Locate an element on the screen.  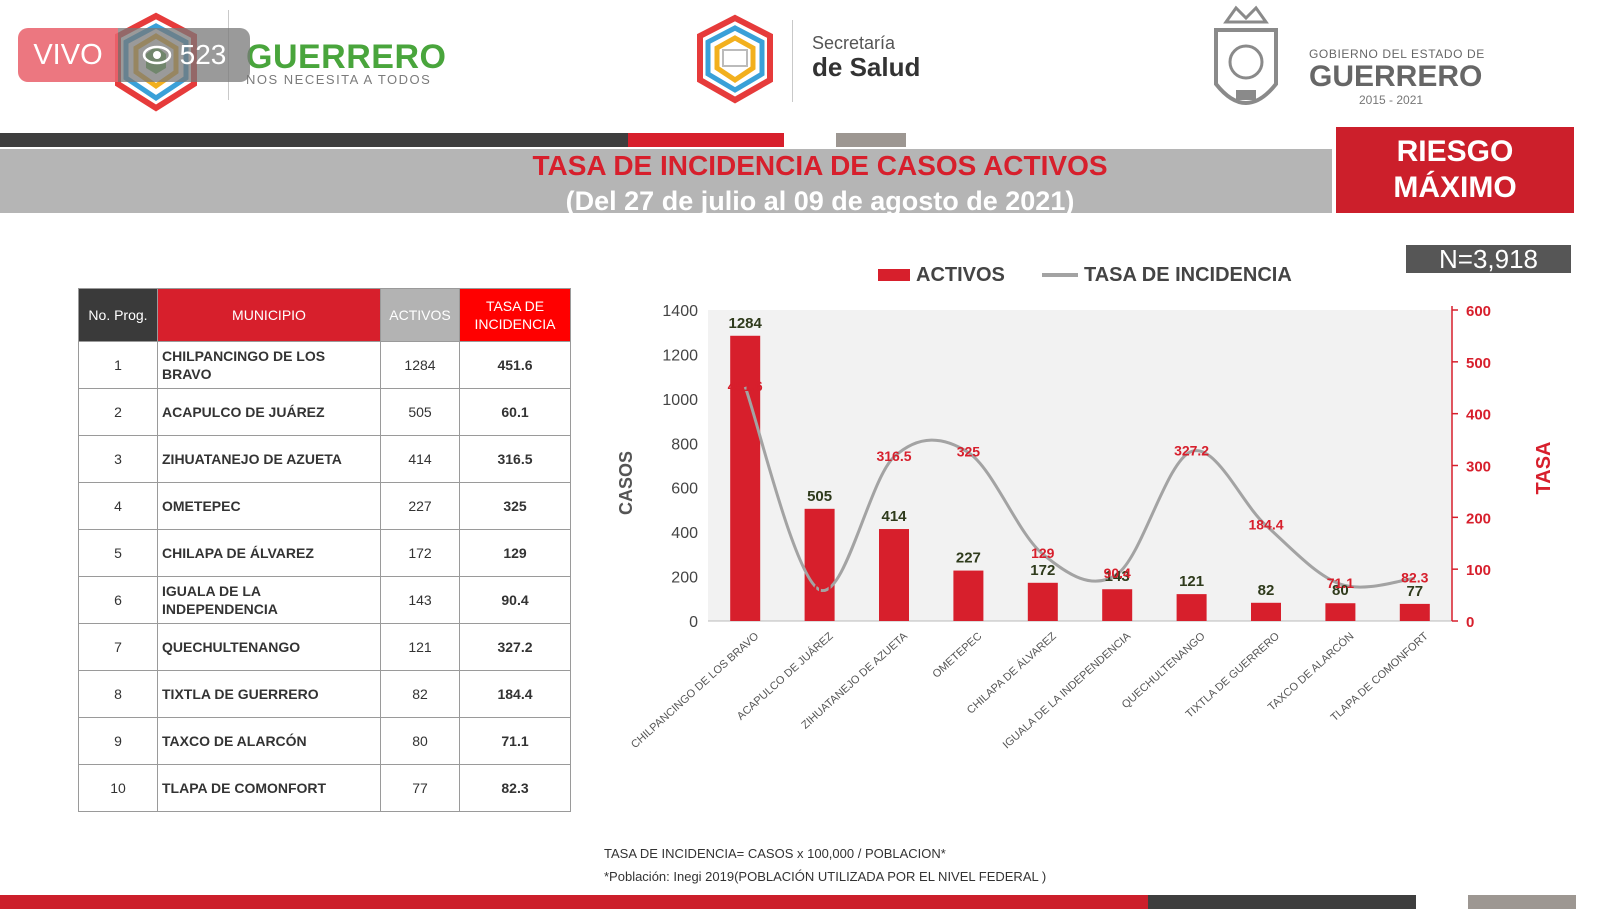
rate-value-label: 129 is located at coordinates (1043, 553).